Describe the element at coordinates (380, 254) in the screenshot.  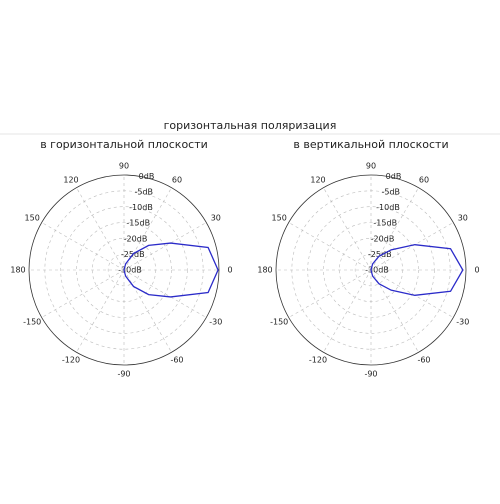
I see `radial-tick-label: -25dB` at that location.